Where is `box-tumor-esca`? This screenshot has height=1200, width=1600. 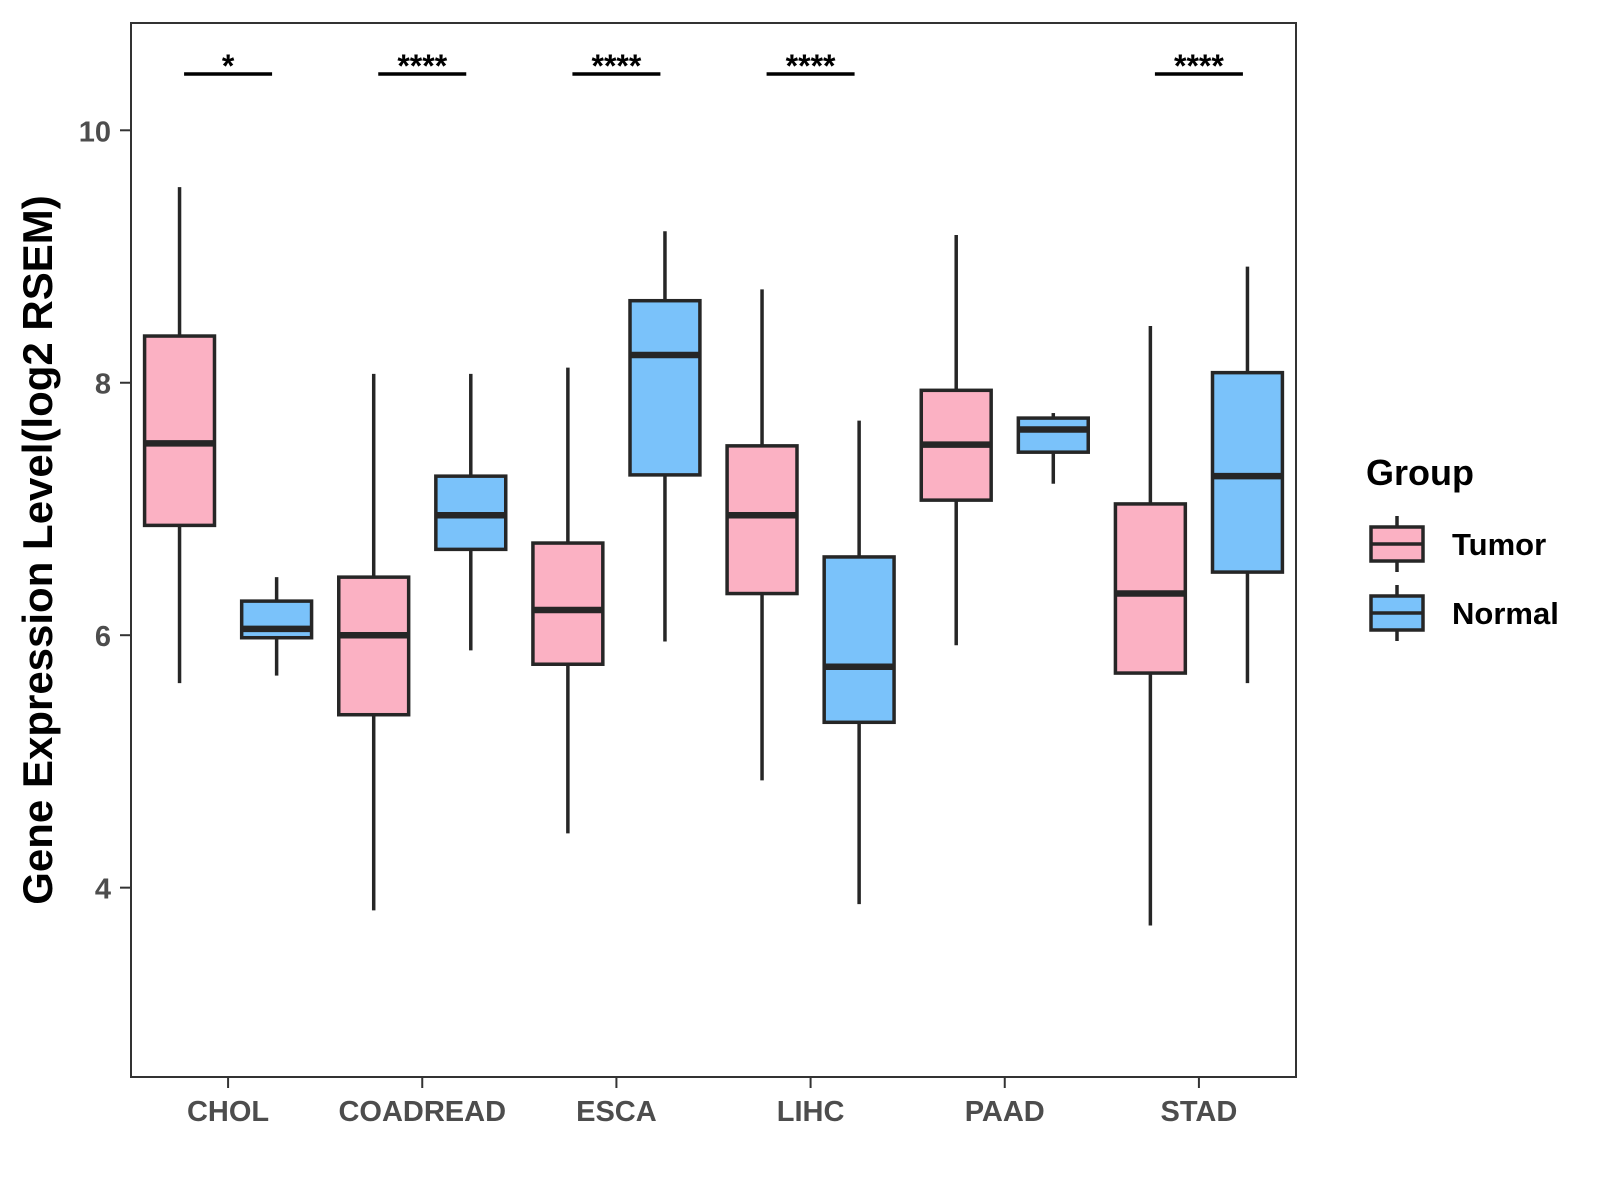 box-tumor-esca is located at coordinates (568, 600).